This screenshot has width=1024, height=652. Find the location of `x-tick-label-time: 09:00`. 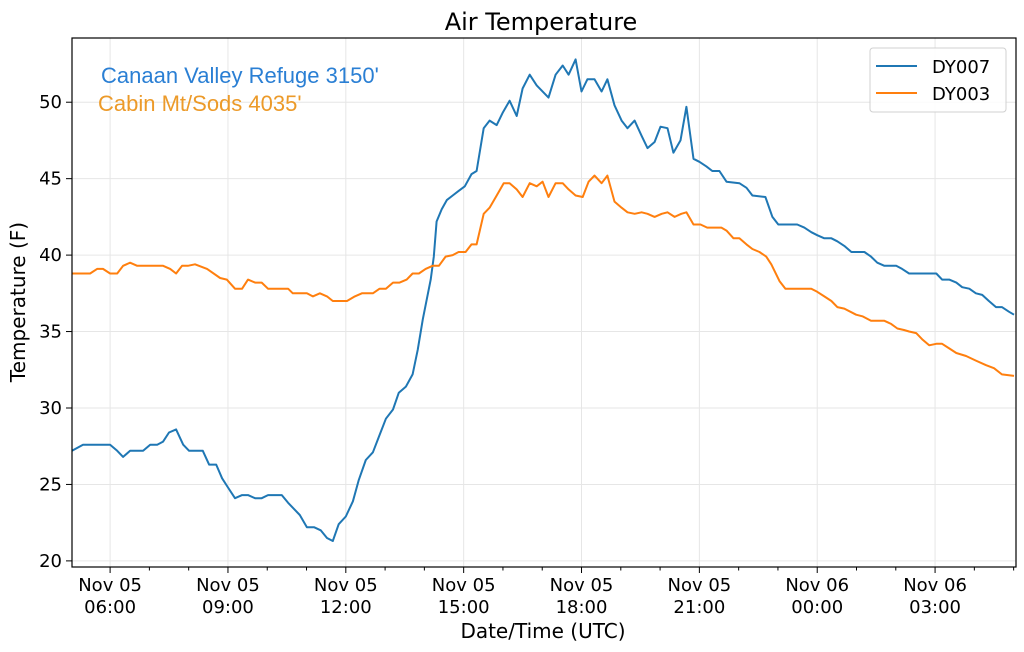

x-tick-label-time: 09:00 is located at coordinates (228, 607).